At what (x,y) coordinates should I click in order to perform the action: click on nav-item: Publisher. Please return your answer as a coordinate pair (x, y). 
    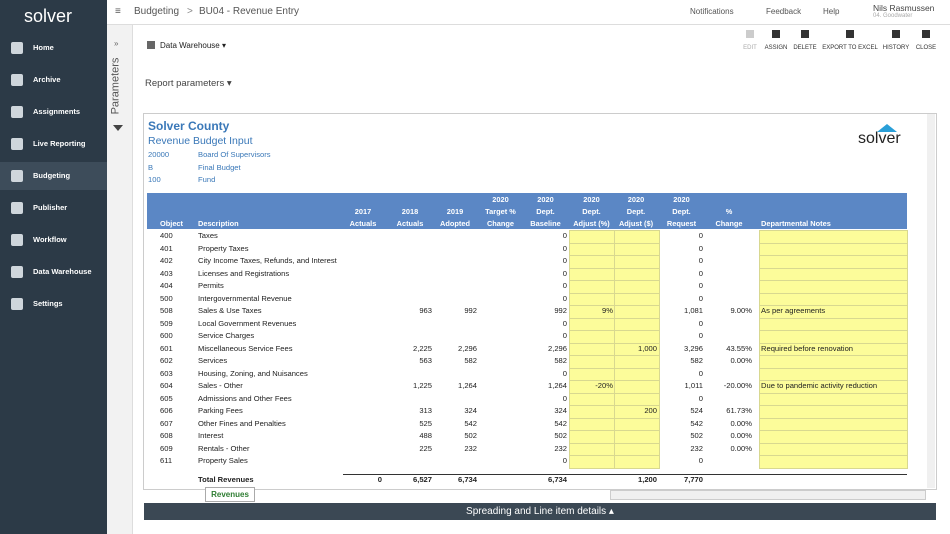
    Looking at the image, I should click on (53, 208).